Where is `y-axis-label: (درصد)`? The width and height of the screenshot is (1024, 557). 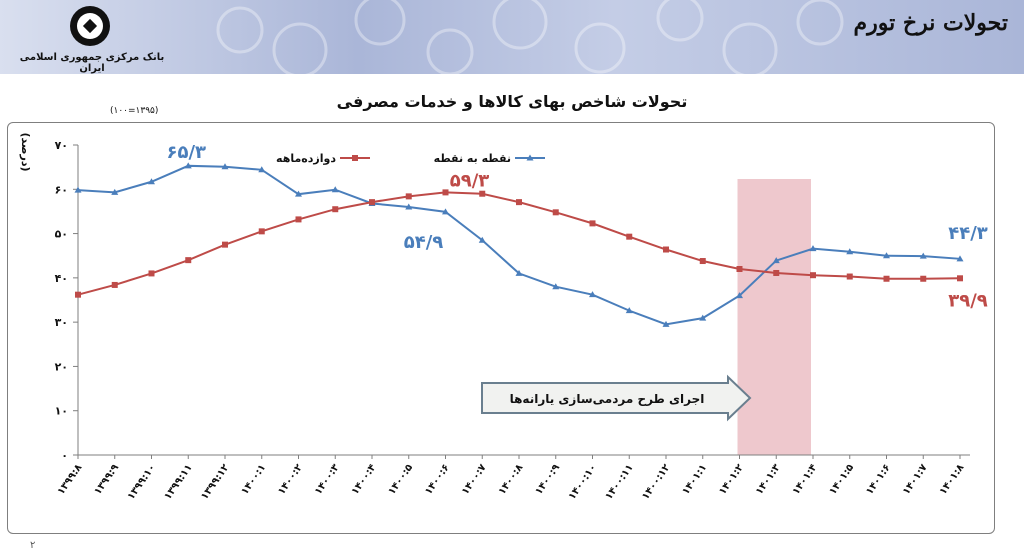 y-axis-label: (درصد) is located at coordinates (25, 151).